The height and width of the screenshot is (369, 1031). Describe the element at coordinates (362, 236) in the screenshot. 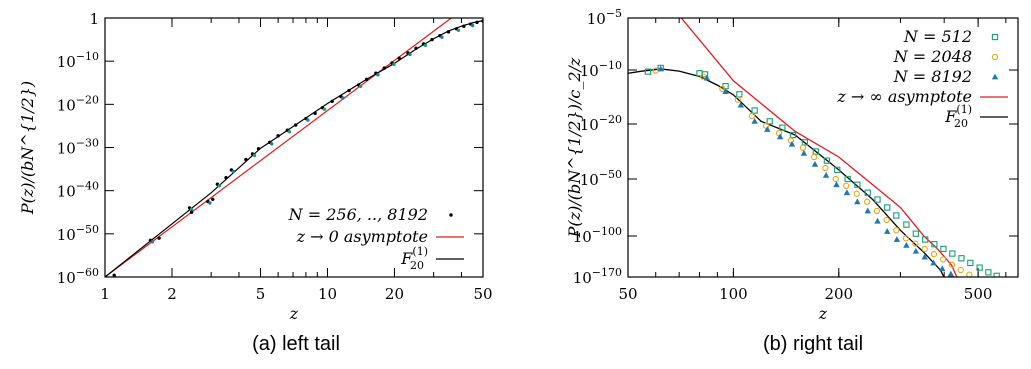

I see `legend-label: z → 0 asymptote` at that location.